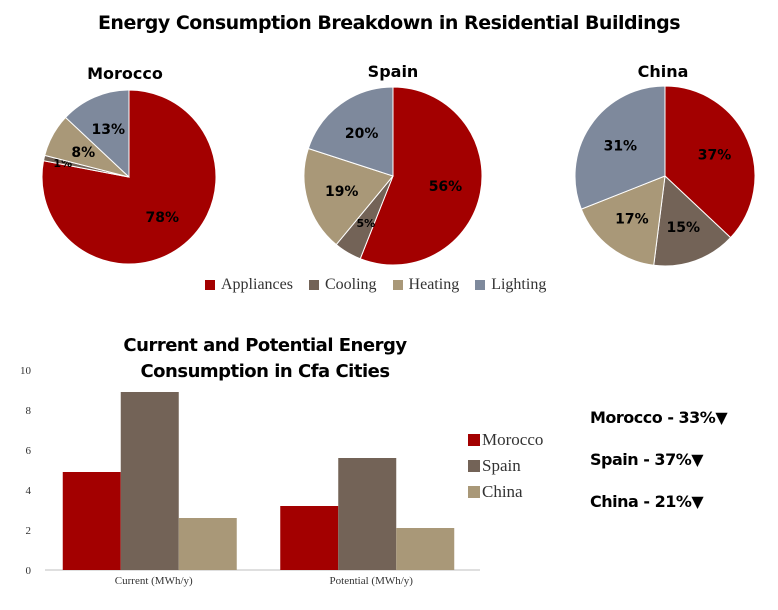  Describe the element at coordinates (163, 218) in the screenshot. I see `pie-value-label: 78%` at that location.